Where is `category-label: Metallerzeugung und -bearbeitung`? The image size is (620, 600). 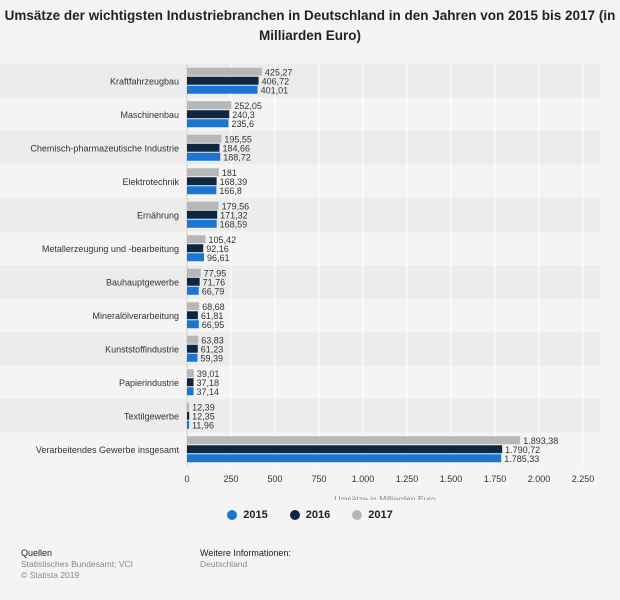 category-label: Metallerzeugung und -bearbeitung is located at coordinates (110, 249).